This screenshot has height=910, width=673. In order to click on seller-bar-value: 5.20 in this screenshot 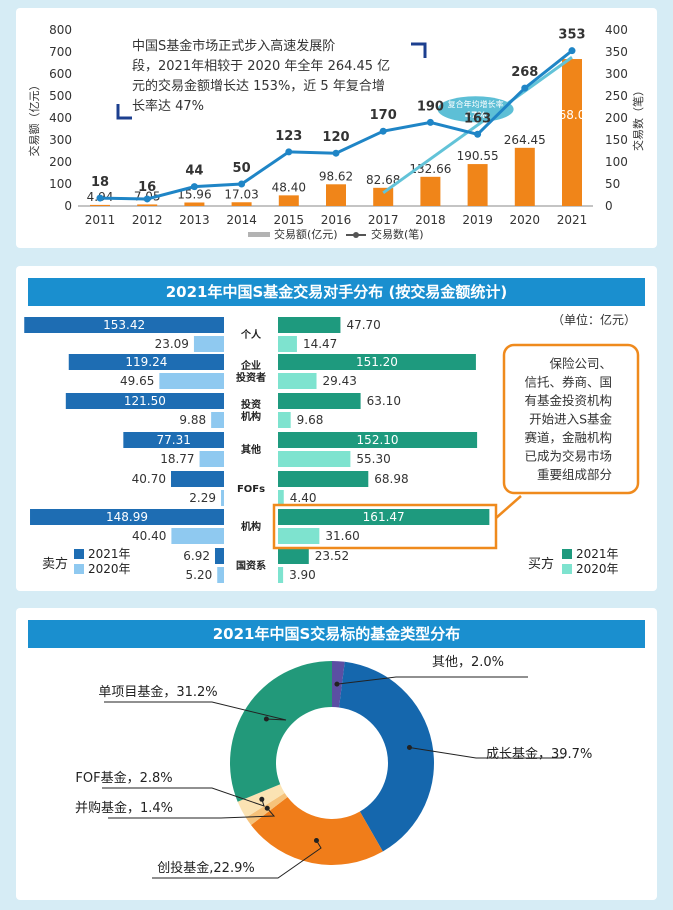, I will do `click(199, 575)`.